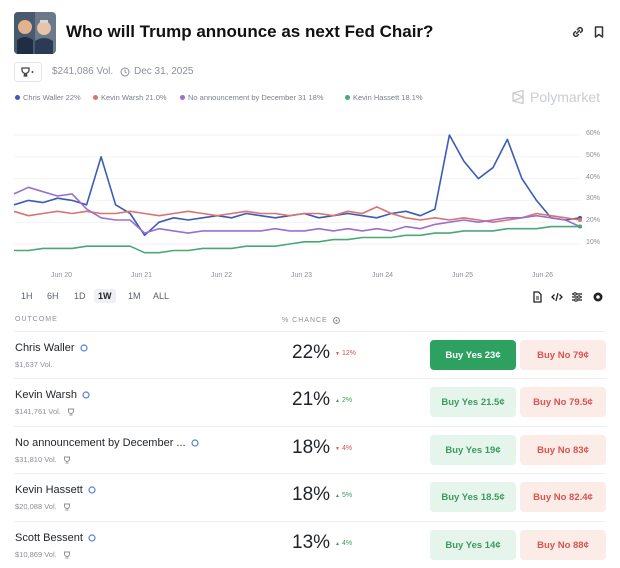 The height and width of the screenshot is (568, 620). I want to click on x-tick-label: Jun 21, so click(142, 275).